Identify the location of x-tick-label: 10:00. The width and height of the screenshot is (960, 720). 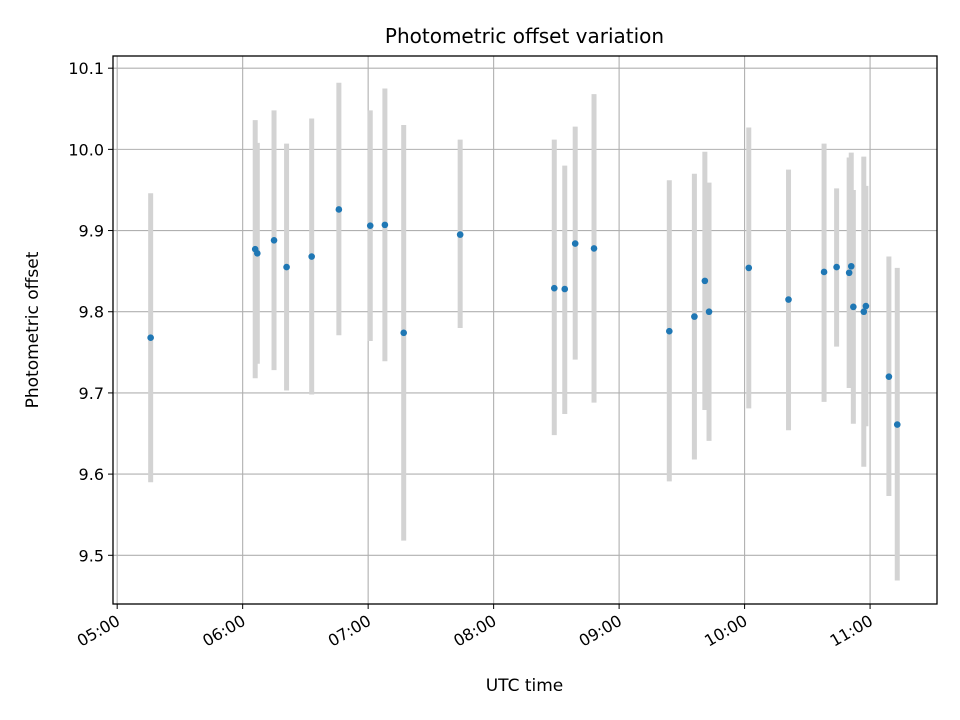
(725, 631).